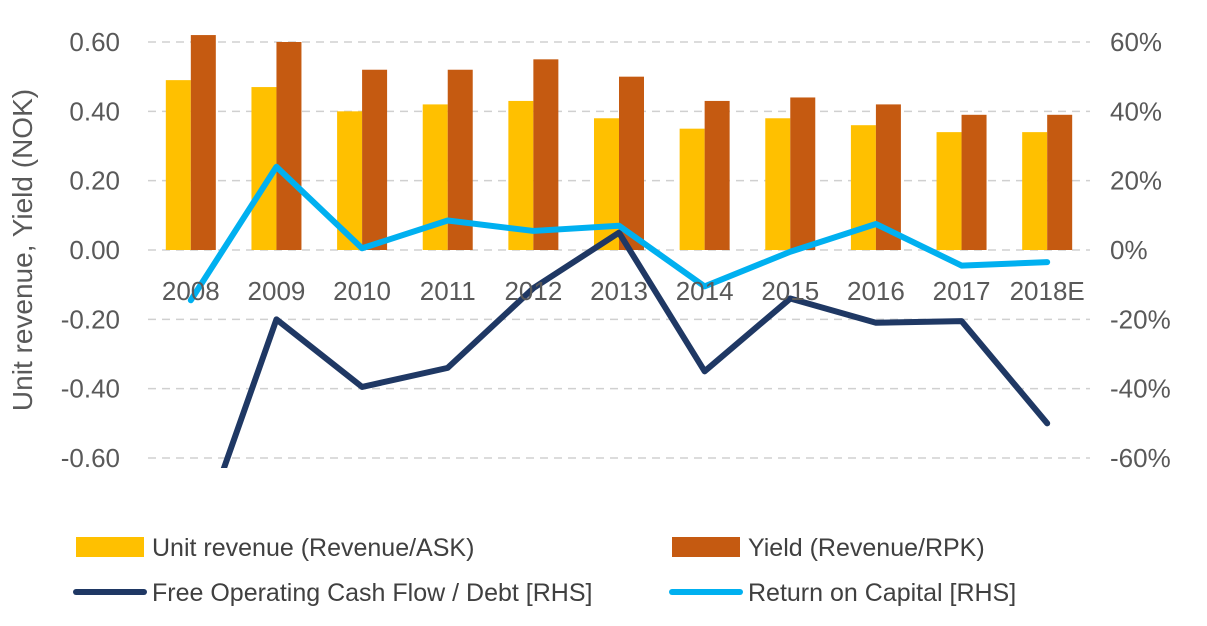 The width and height of the screenshot is (1207, 626). I want to click on y2-tick-label: 20%, so click(1136, 181).